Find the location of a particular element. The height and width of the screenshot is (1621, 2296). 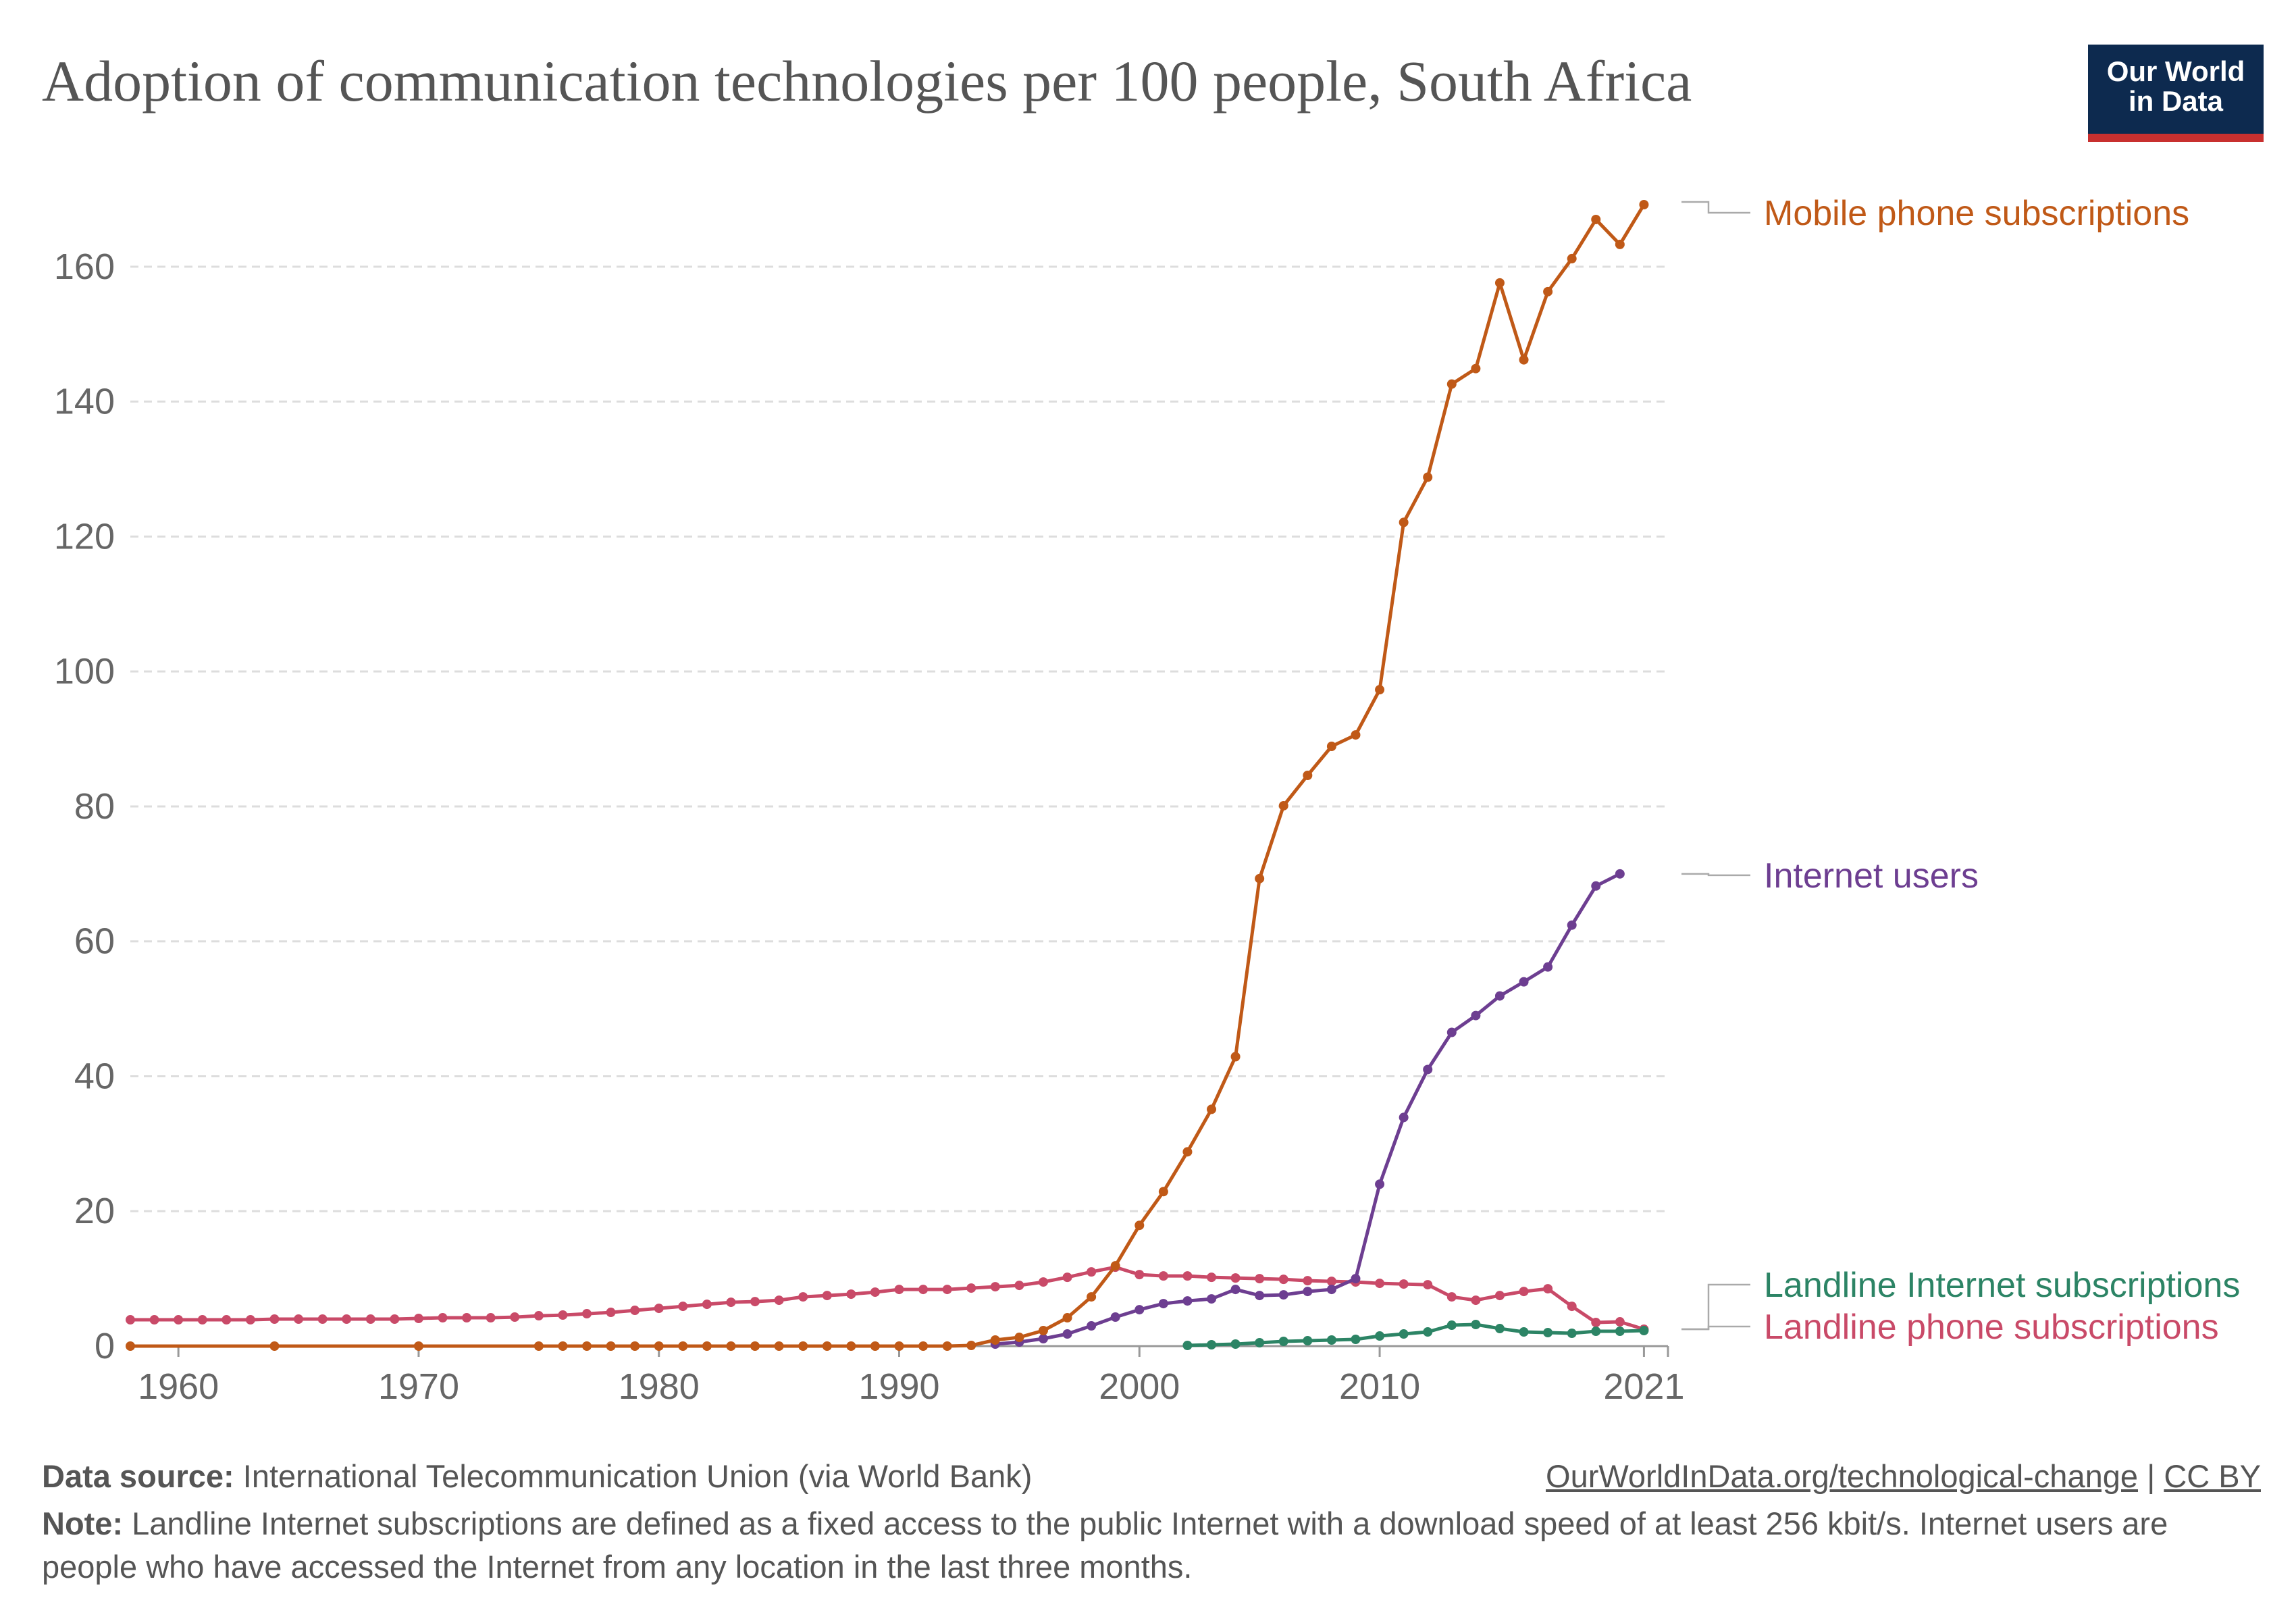

logo-line-2: in Data is located at coordinates (2176, 101).